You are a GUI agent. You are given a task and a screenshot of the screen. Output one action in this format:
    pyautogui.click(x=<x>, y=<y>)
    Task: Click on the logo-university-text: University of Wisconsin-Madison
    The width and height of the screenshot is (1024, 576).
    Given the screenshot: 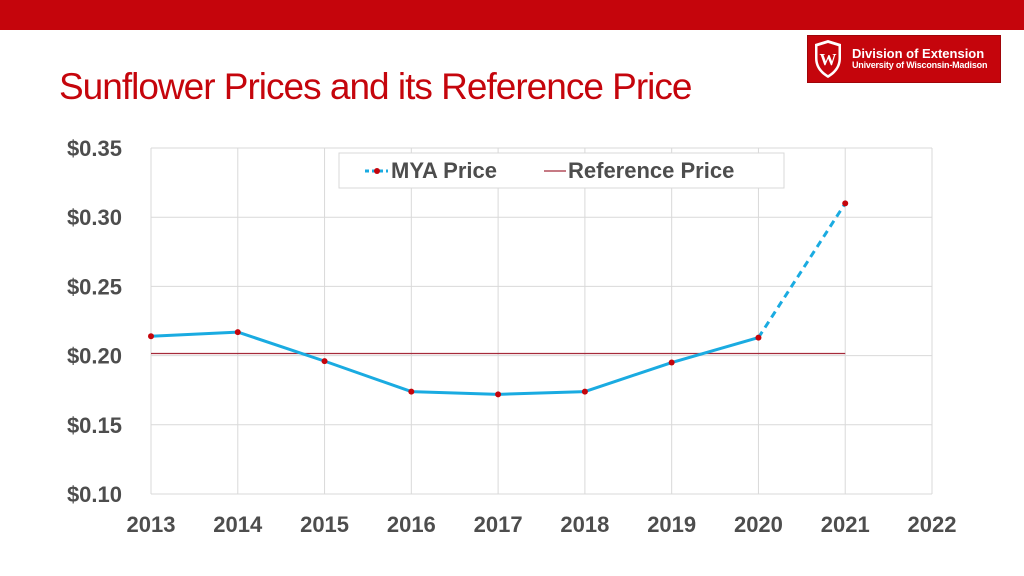 What is the action you would take?
    pyautogui.click(x=920, y=65)
    